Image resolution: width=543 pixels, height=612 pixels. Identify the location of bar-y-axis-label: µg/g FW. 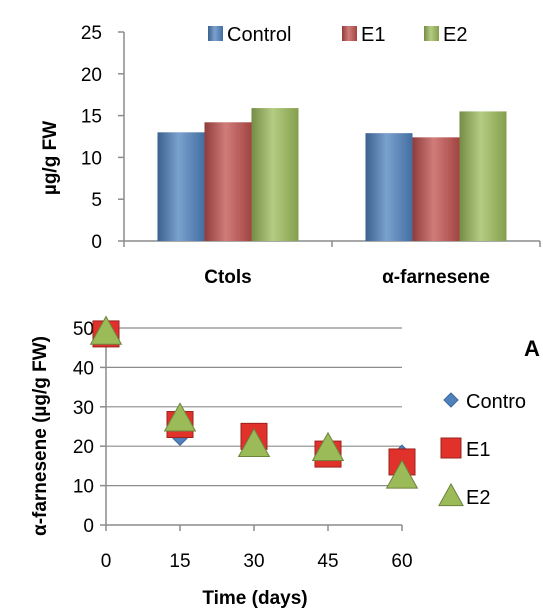
(50, 158).